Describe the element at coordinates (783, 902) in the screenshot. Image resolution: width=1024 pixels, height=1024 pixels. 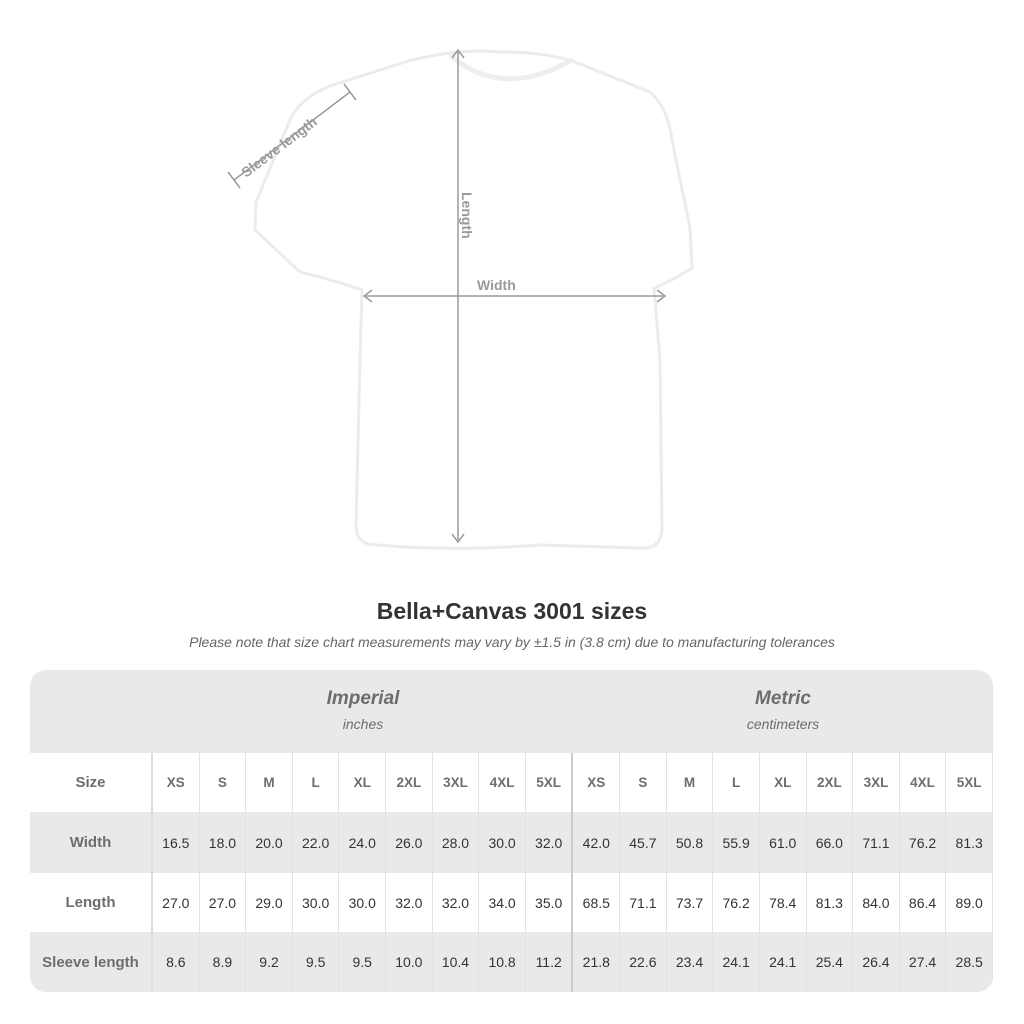
I see `table-cell: 78.4` at that location.